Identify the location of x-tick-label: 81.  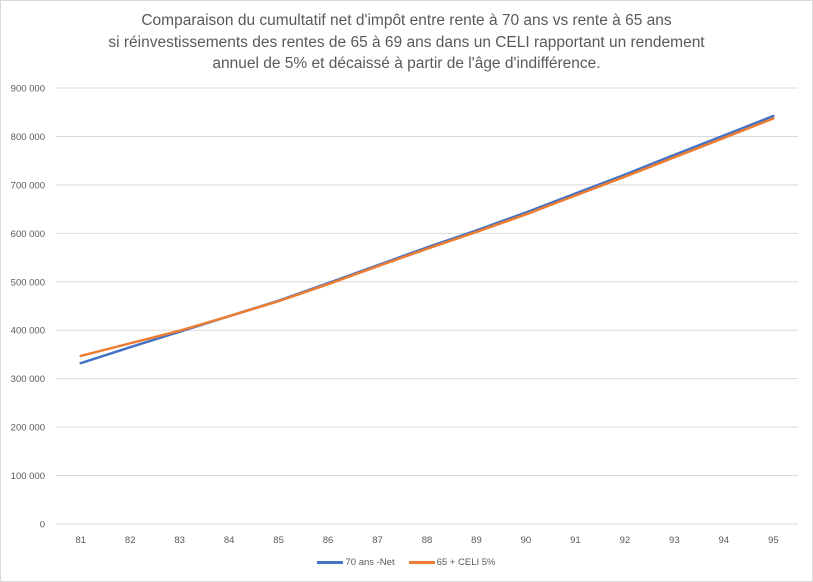
(80, 540).